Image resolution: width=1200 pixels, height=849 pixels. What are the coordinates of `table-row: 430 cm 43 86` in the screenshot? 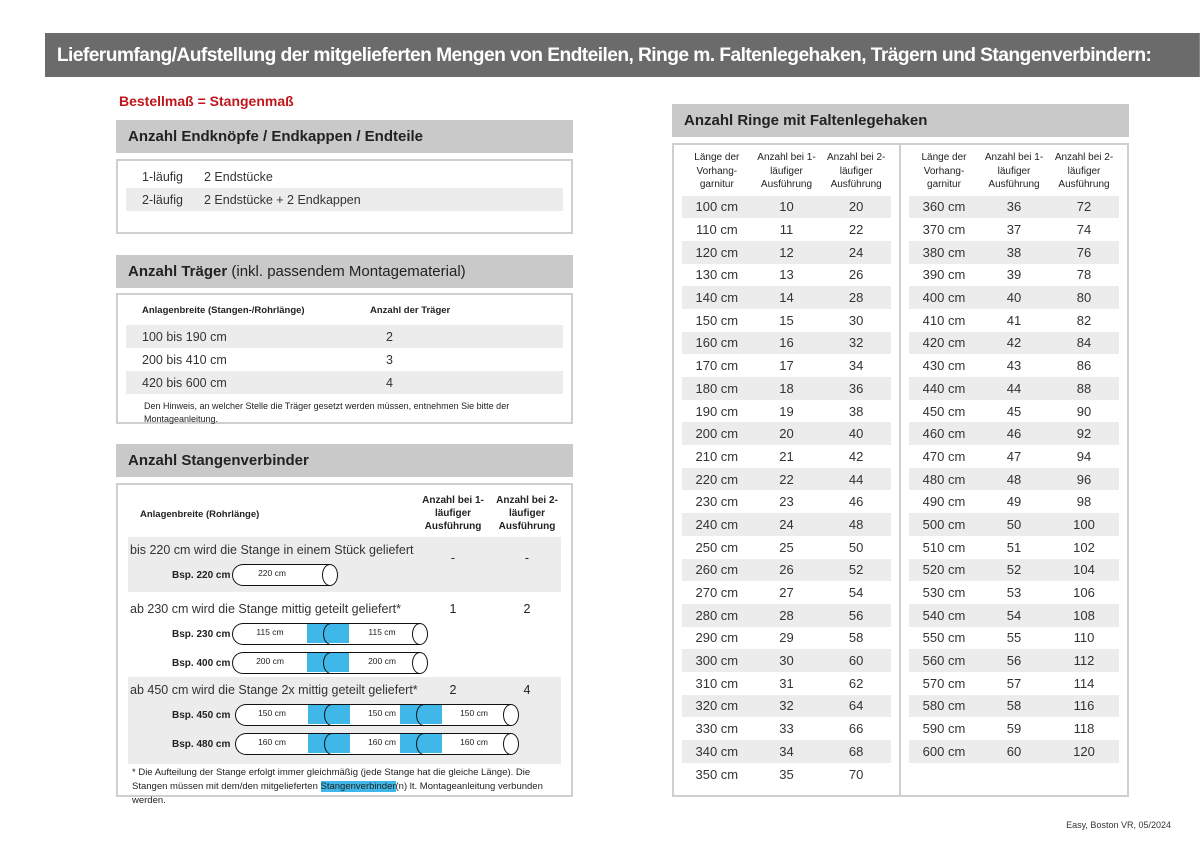 It's located at (1014, 365).